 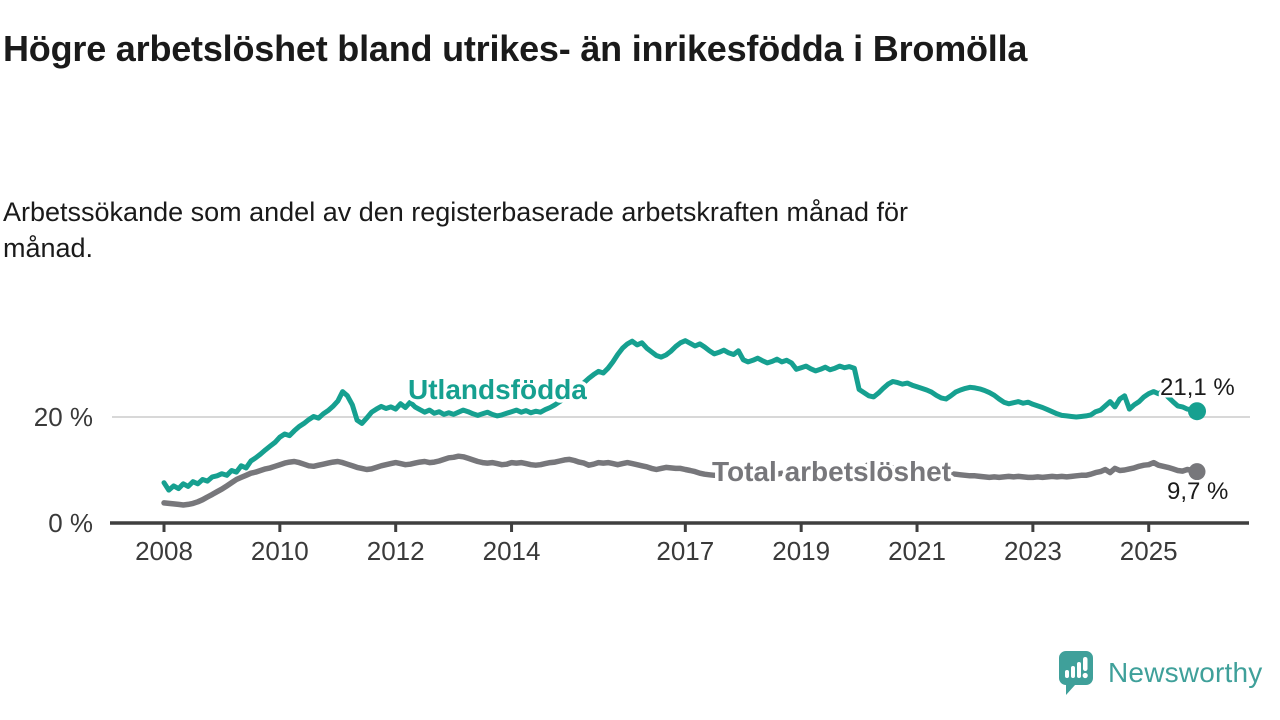 I want to click on newsworthy-logo-icon, so click(x=1076, y=673).